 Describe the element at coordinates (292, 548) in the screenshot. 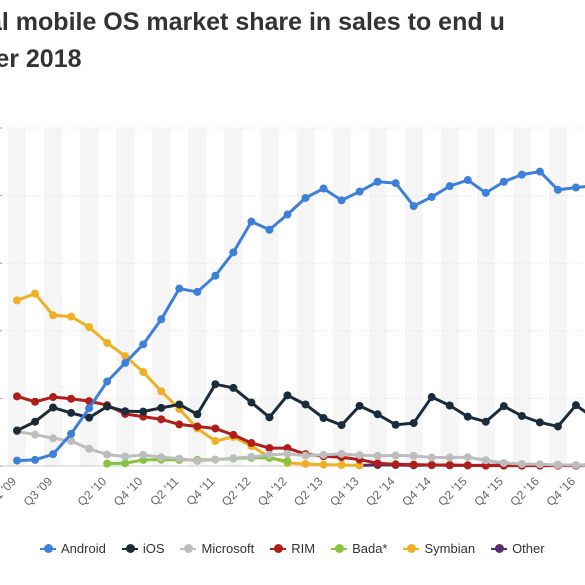

I see `legend-item: RIM` at that location.